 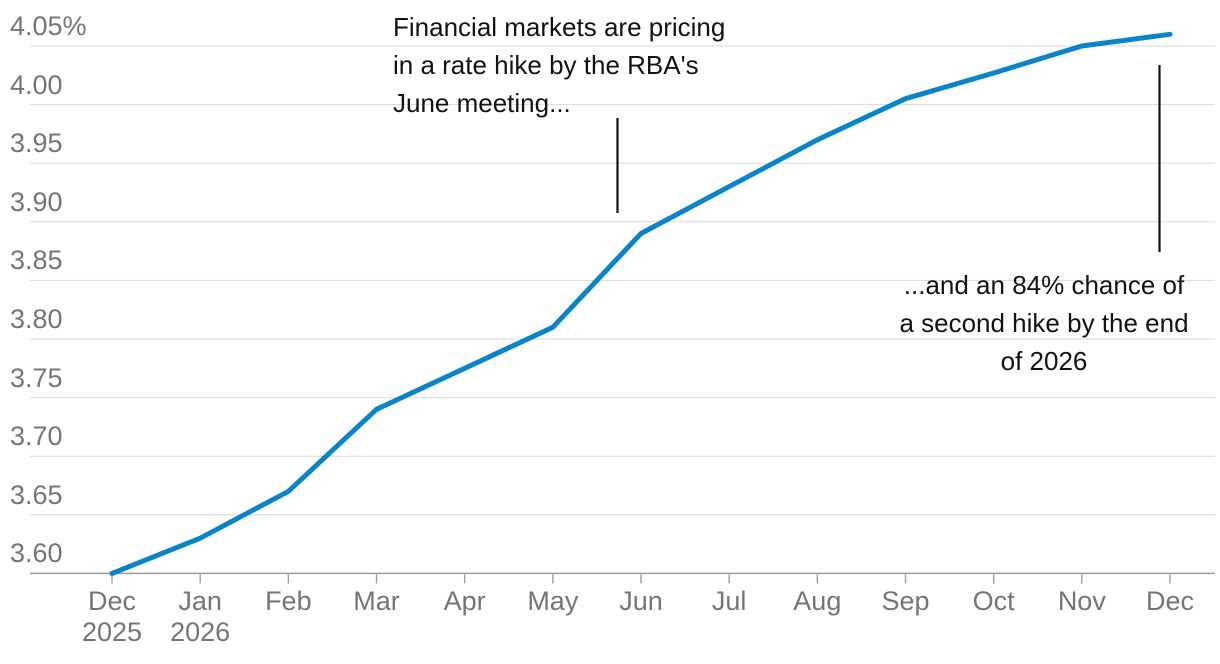 What do you see at coordinates (36, 553) in the screenshot?
I see `y-axis-label: 3.60` at bounding box center [36, 553].